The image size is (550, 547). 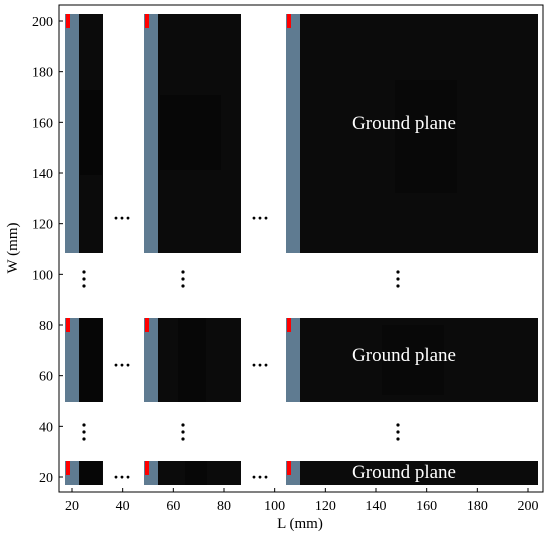 What do you see at coordinates (300, 524) in the screenshot?
I see `x-axis-label: L (mm)` at bounding box center [300, 524].